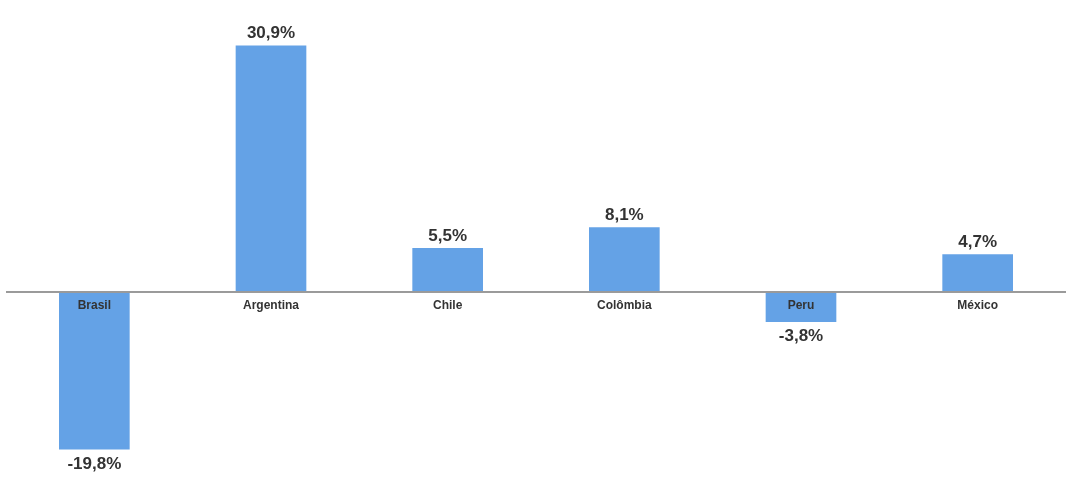 The image size is (1072, 495). Describe the element at coordinates (978, 242) in the screenshot. I see `data-label: 4,7%` at that location.